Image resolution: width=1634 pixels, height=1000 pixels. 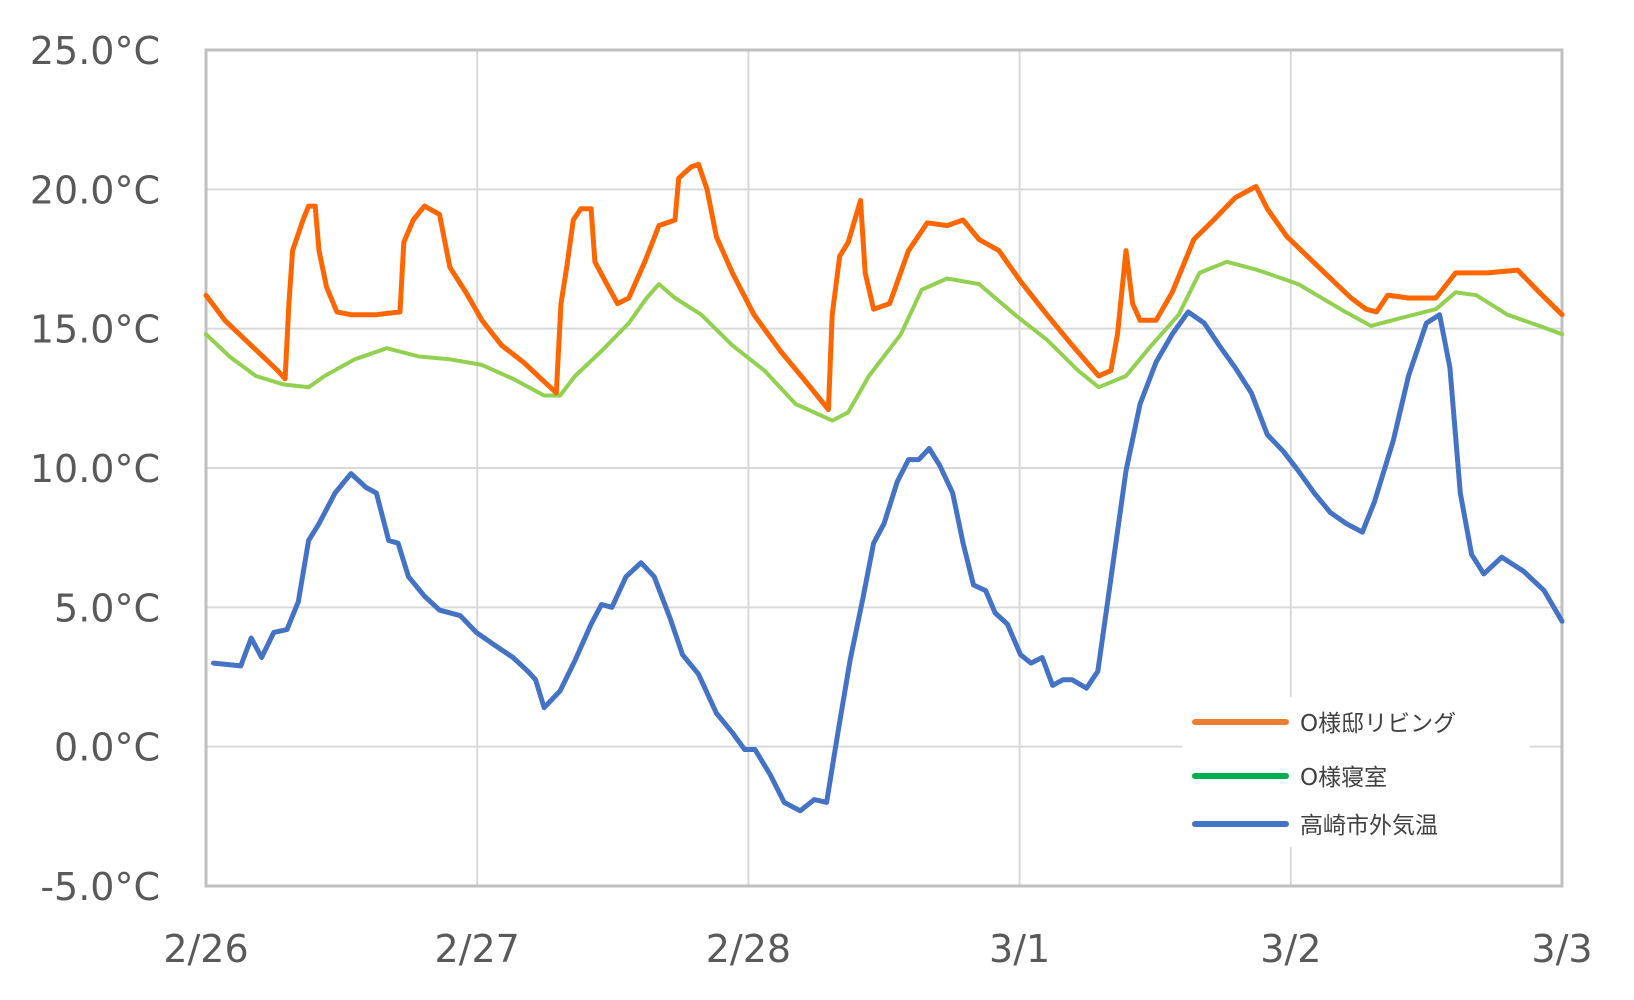 What do you see at coordinates (107, 748) in the screenshot?
I see `y-tick-label: 0.0°C` at bounding box center [107, 748].